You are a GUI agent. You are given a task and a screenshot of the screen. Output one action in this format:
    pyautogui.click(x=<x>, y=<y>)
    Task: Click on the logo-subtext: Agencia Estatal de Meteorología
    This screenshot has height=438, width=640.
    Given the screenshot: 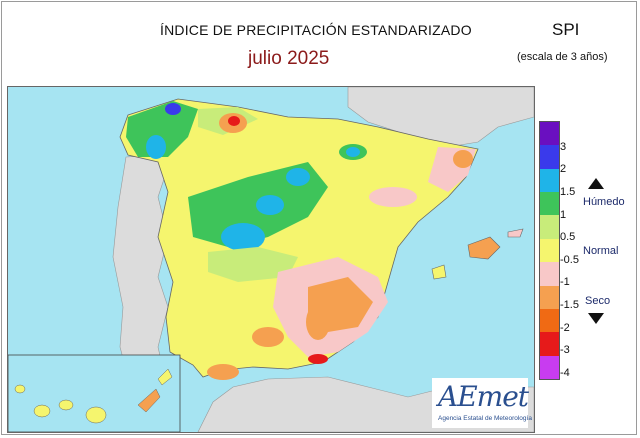 What is the action you would take?
    pyautogui.click(x=485, y=418)
    